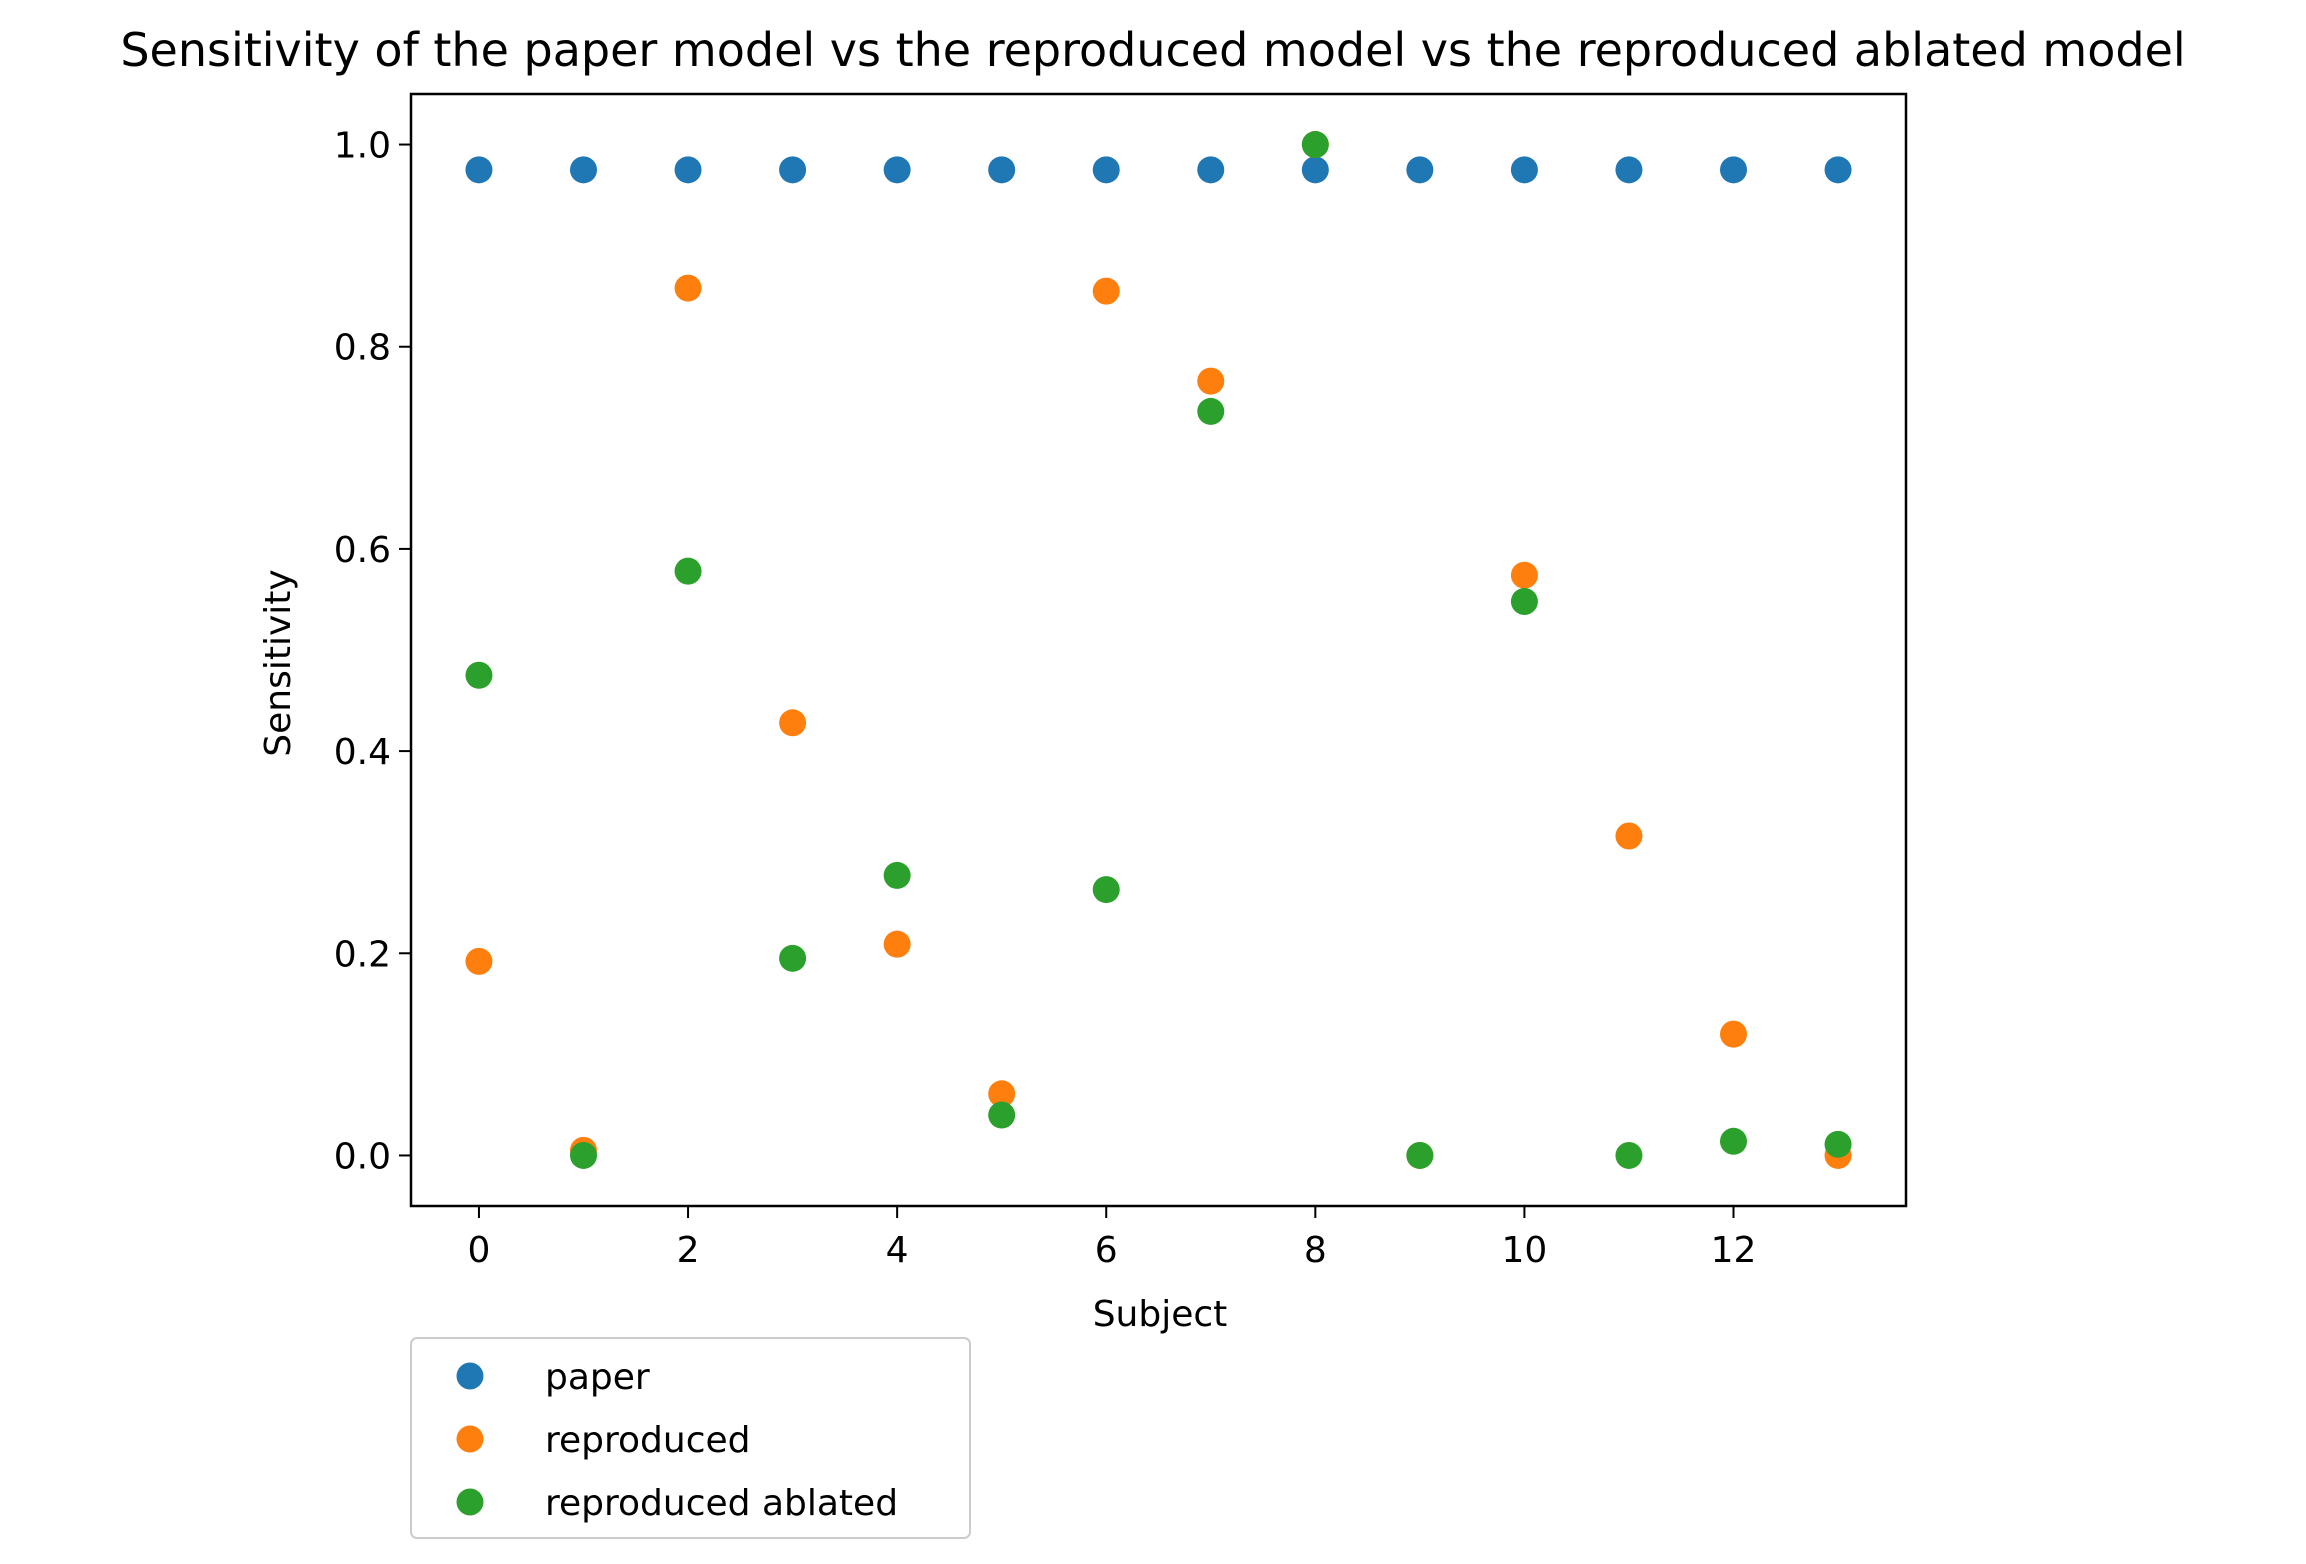  I want to click on y-tick-label: 0.8, so click(362, 348).